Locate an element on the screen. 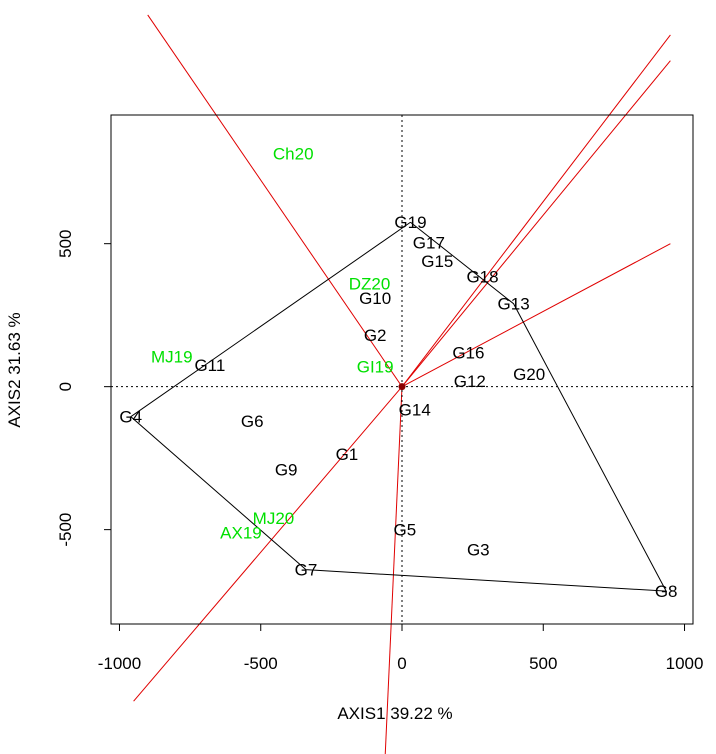 The height and width of the screenshot is (754, 716). genotype-label: G3 is located at coordinates (478, 550).